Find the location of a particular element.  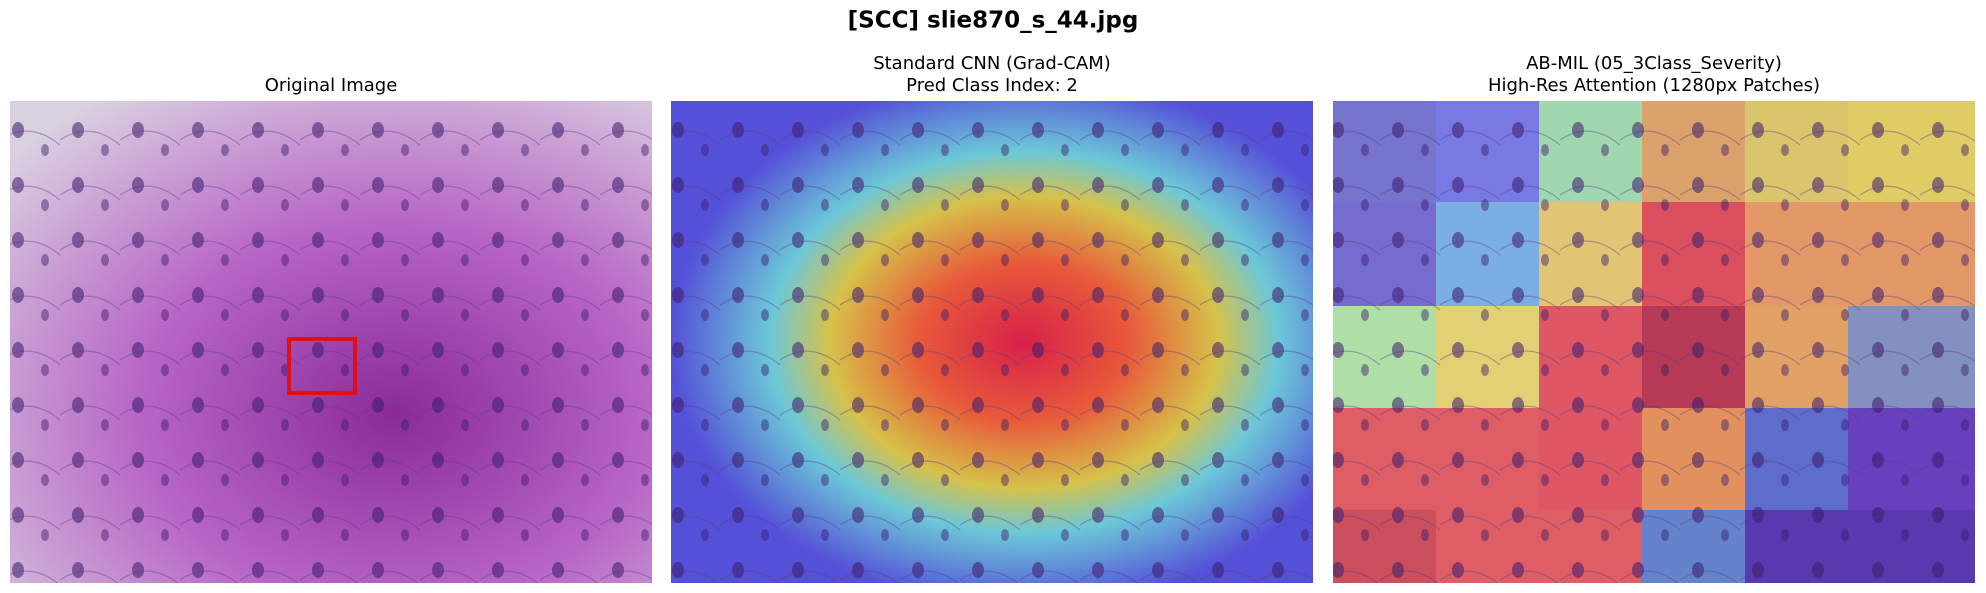

panel-title: Pred Class Index: 2 is located at coordinates (992, 85).